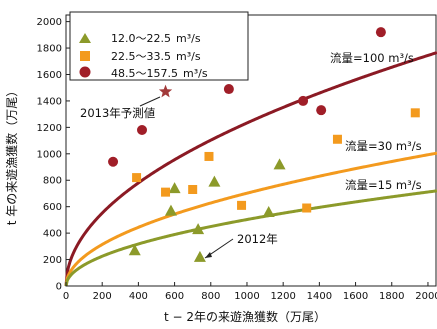  Describe the element at coordinates (372, 58) in the screenshot. I see `curve-label-100: 流量=100 m³/s` at that location.